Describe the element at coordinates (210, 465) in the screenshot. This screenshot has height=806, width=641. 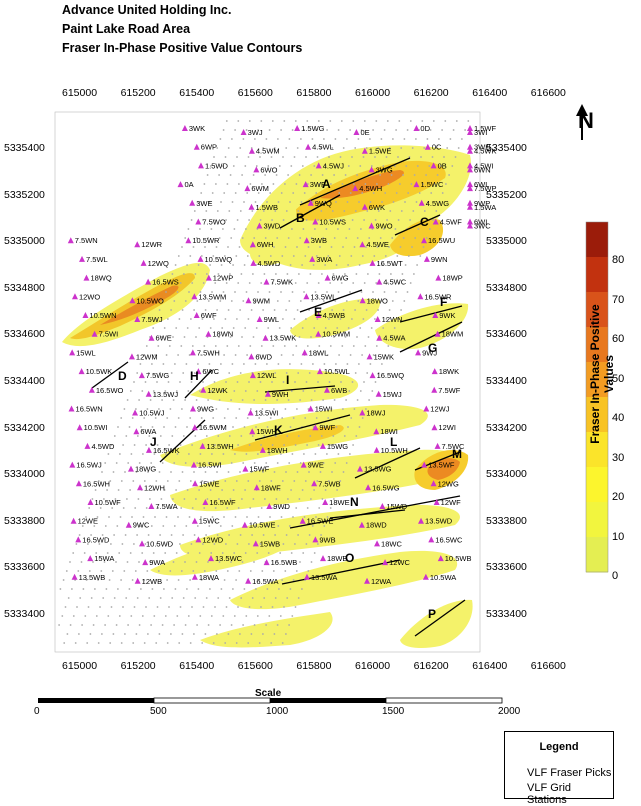
I see `pick-label: 16.5WI` at that location.